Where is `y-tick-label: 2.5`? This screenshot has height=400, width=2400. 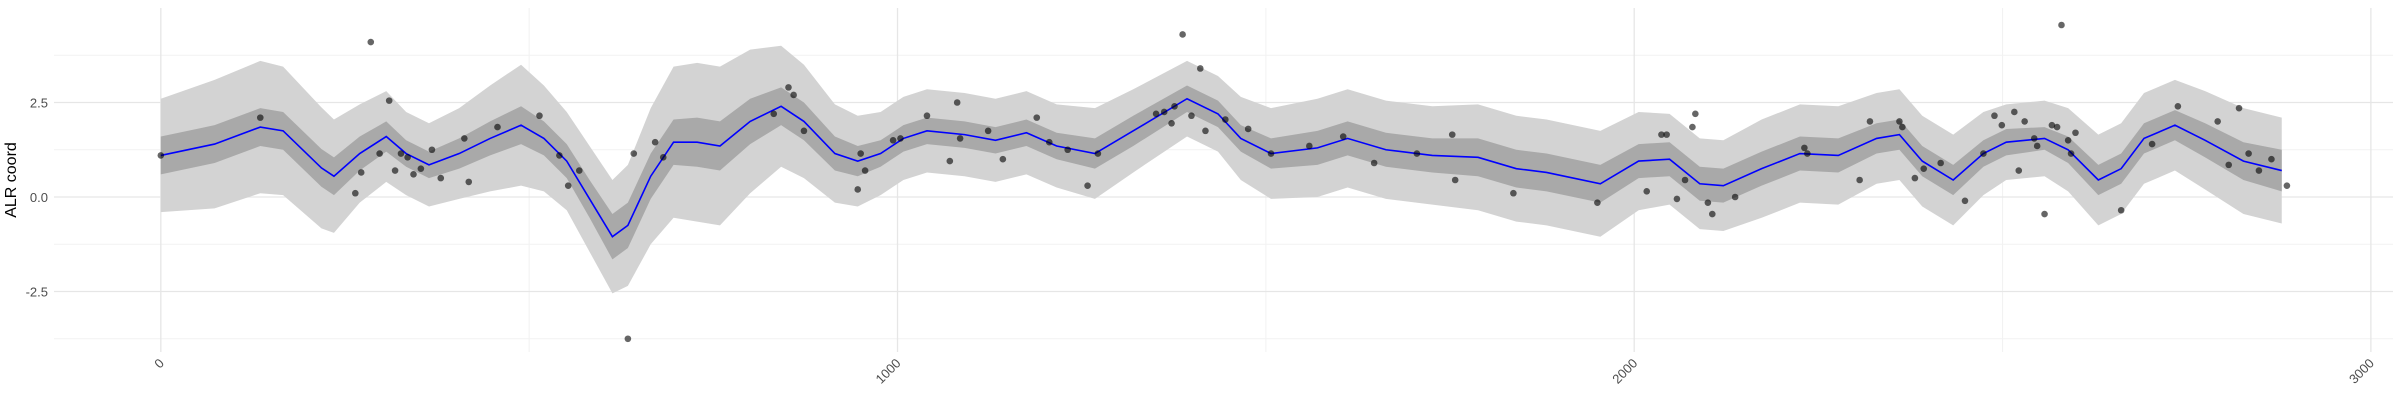
y-tick-label: 2.5 is located at coordinates (39, 103).